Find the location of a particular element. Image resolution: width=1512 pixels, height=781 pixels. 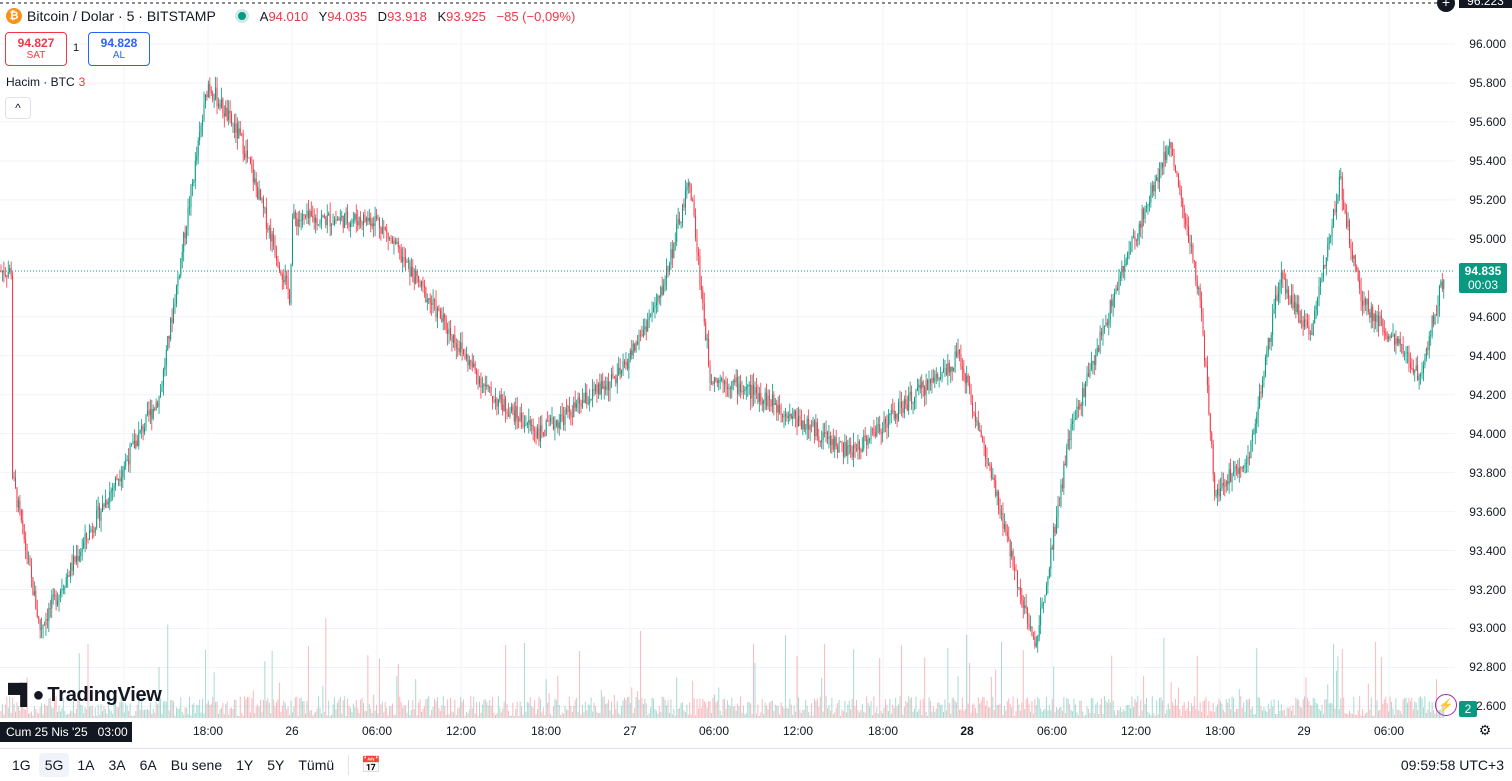

plus-icon: + is located at coordinates (1446, 6).